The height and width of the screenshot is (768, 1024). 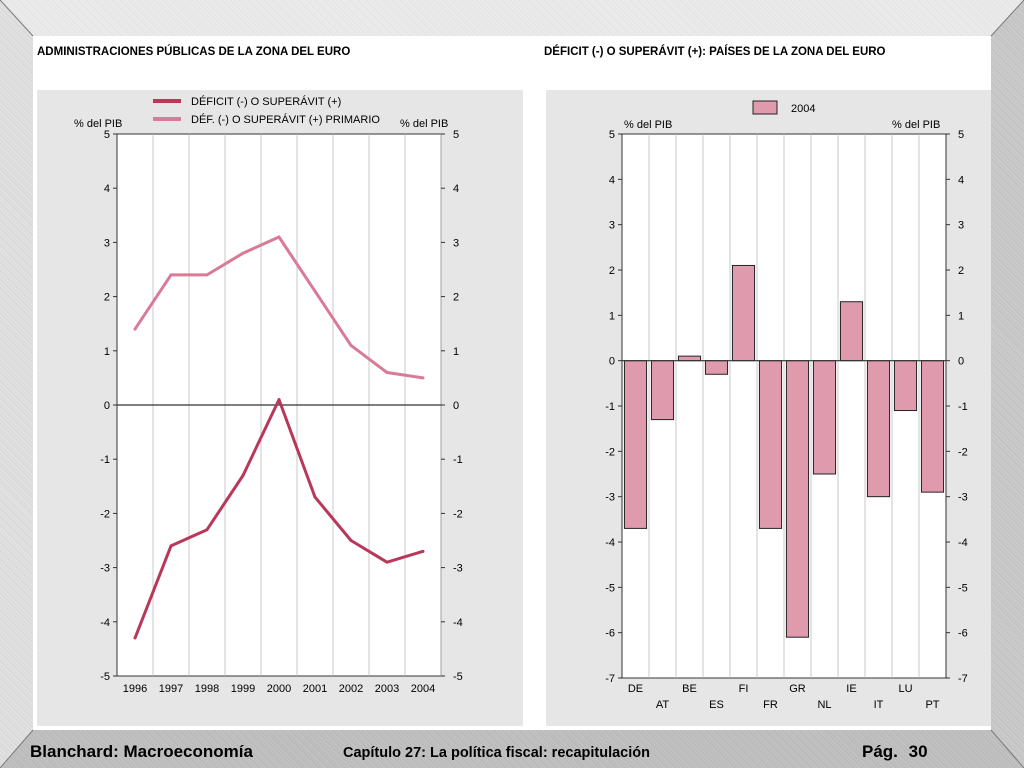 I want to click on left-y-tick-label: 5, so click(x=107, y=135).